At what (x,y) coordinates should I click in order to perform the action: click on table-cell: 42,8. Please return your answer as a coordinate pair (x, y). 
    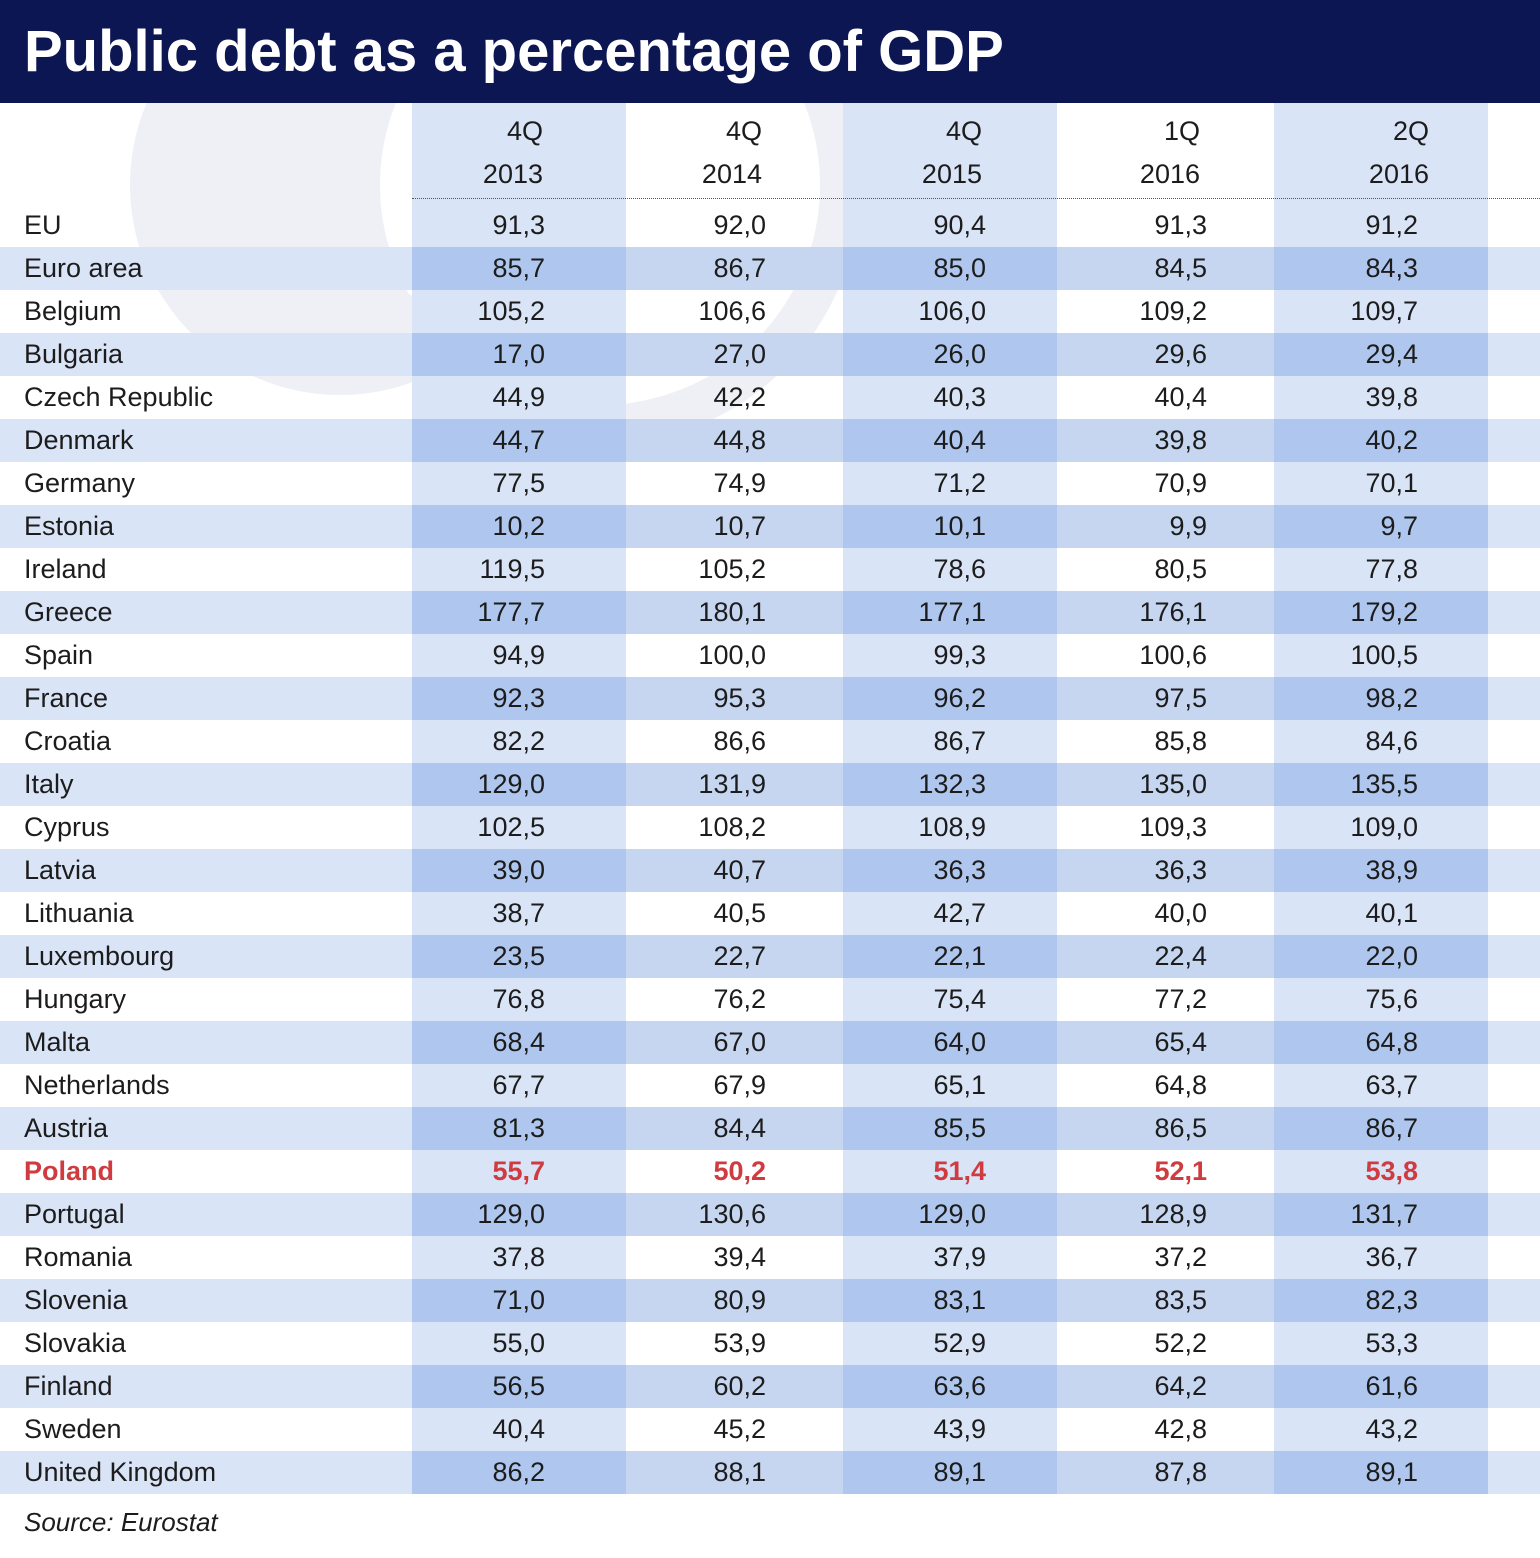
    Looking at the image, I should click on (1180, 1429).